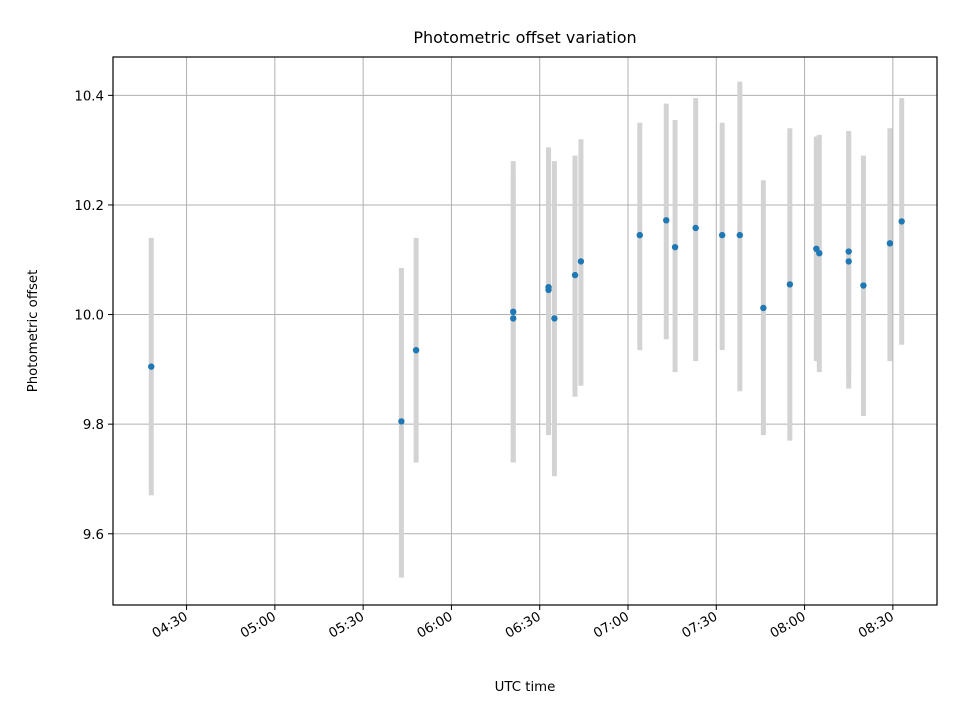 The width and height of the screenshot is (960, 720). Describe the element at coordinates (93, 535) in the screenshot. I see `y-tick-label: 9.6` at that location.